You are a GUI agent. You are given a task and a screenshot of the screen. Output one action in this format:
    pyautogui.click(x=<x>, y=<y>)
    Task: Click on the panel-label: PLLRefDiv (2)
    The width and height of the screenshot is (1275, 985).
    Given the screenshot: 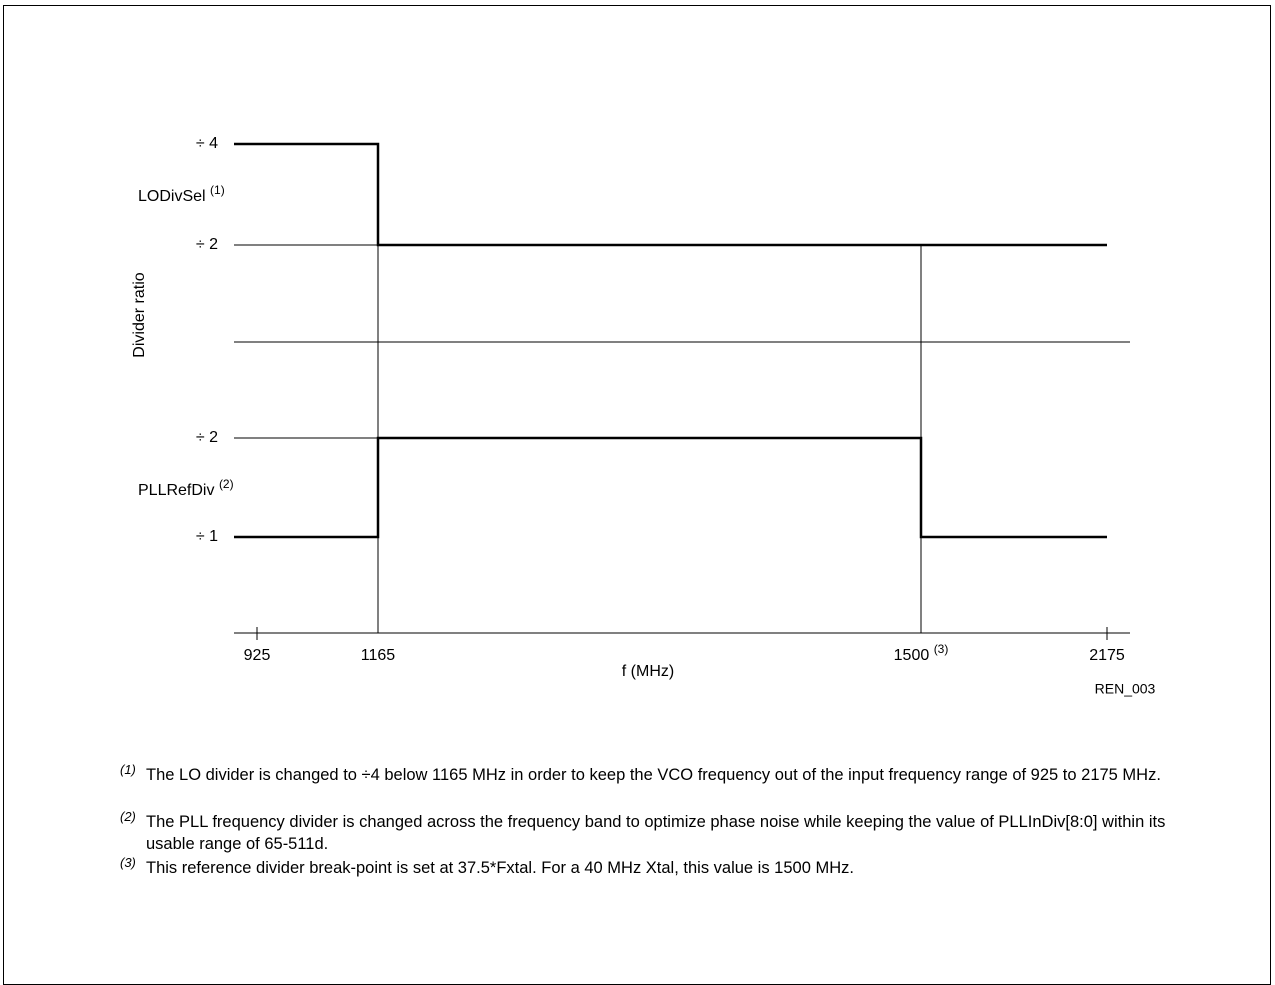 What is the action you would take?
    pyautogui.click(x=186, y=488)
    